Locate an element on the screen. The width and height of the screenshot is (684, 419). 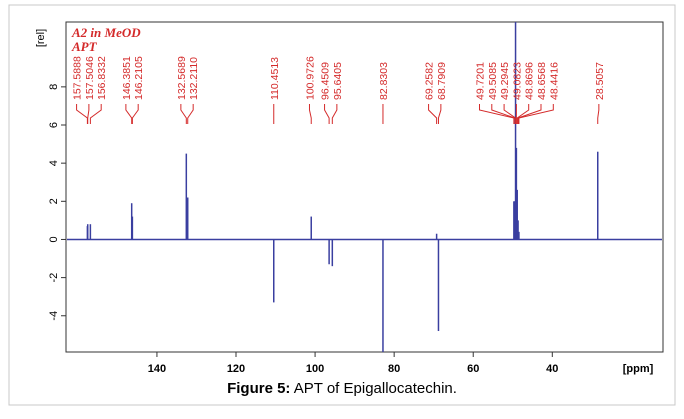
peak-label: 100.9726 is located at coordinates (310, 78).